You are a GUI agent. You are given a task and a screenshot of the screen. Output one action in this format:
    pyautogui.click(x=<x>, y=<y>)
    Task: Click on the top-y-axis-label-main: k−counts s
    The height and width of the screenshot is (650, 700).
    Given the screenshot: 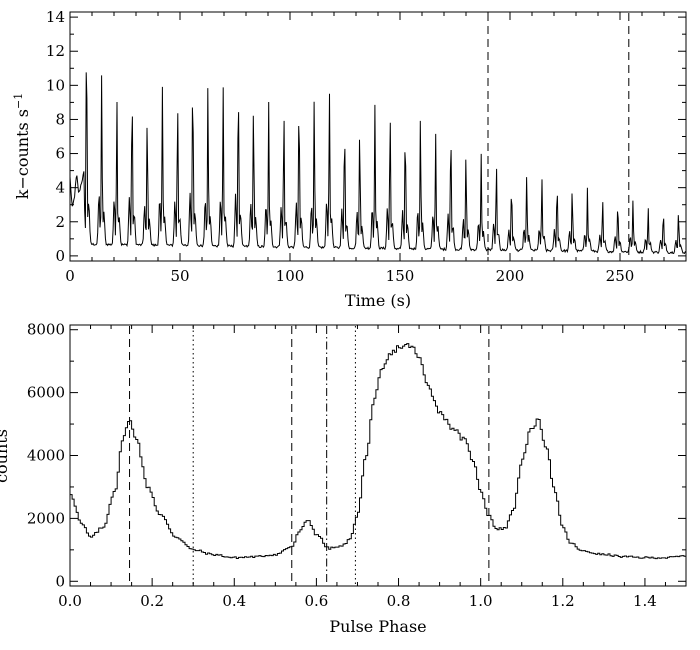 What is the action you would take?
    pyautogui.click(x=22, y=154)
    